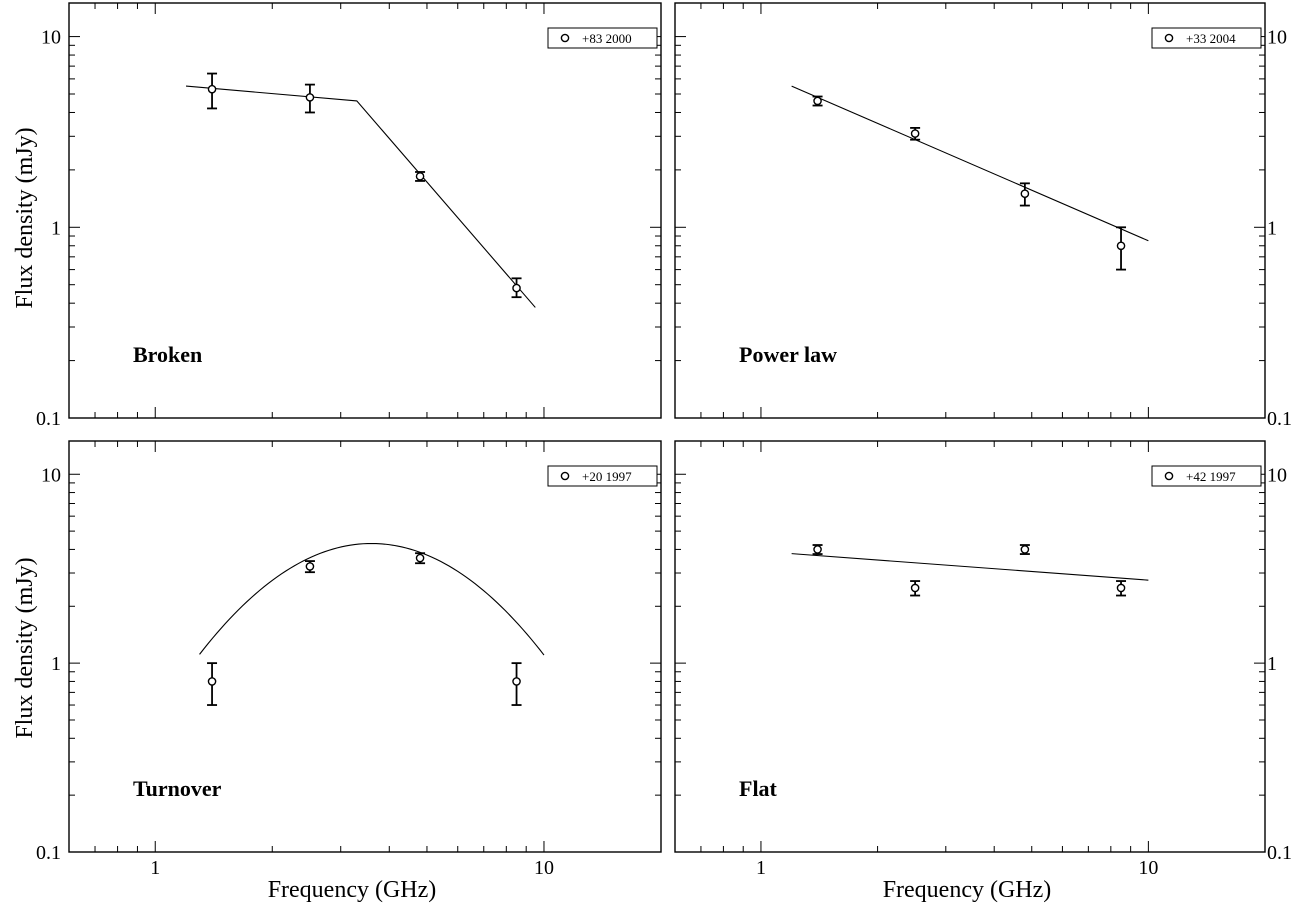 The width and height of the screenshot is (1309, 905). What do you see at coordinates (1211, 38) in the screenshot?
I see `legend-label: +33 2004` at bounding box center [1211, 38].